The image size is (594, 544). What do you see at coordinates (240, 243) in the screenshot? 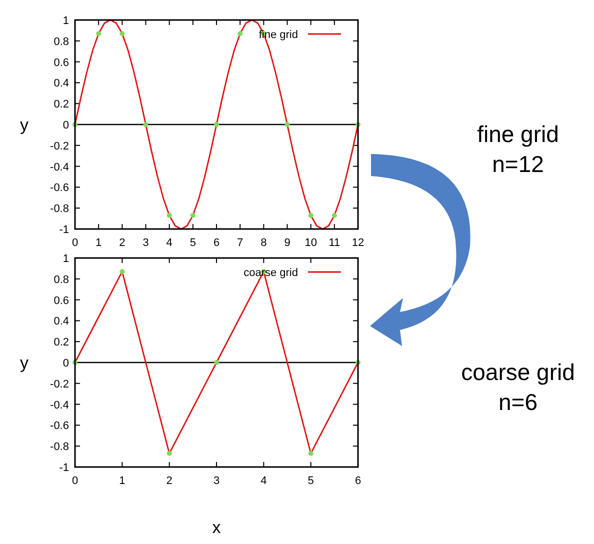
I see `x-tick-label: 7` at bounding box center [240, 243].